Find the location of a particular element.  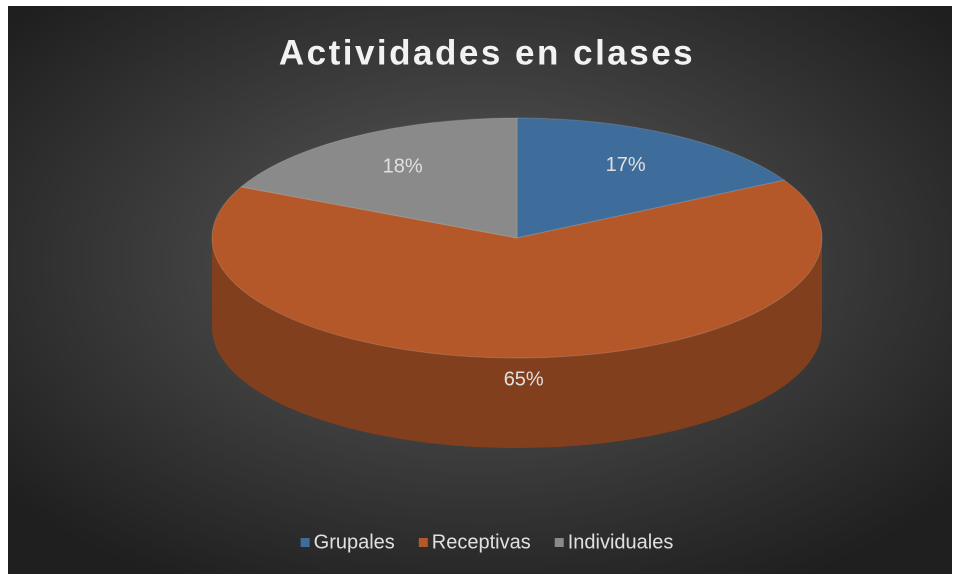

data-label: 17% is located at coordinates (626, 165).